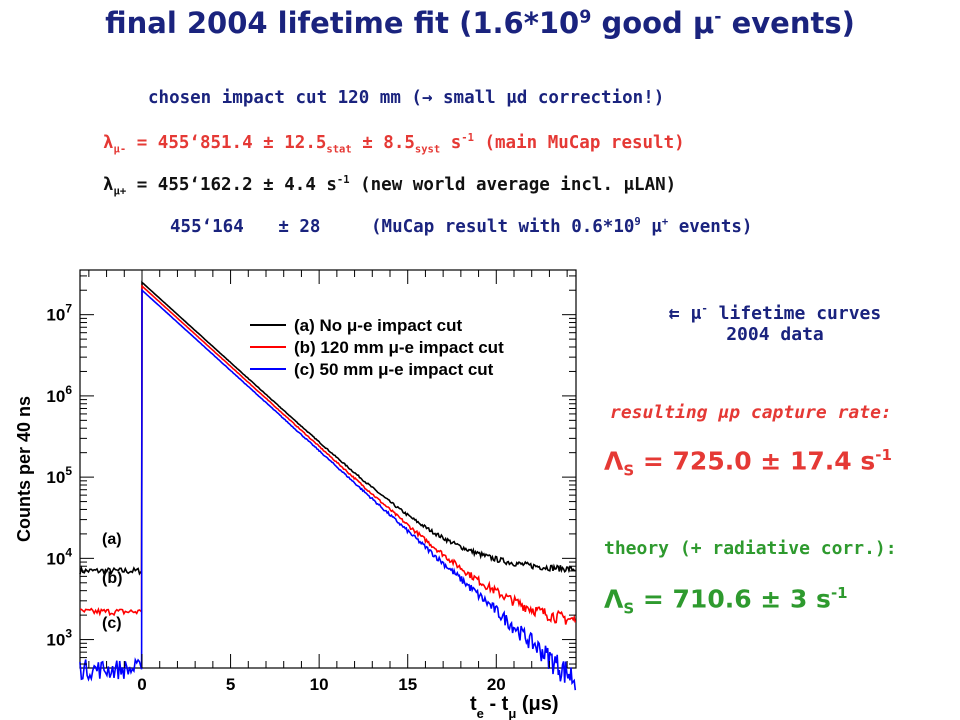  Describe the element at coordinates (407, 684) in the screenshot. I see `x-tick-label: 15` at that location.